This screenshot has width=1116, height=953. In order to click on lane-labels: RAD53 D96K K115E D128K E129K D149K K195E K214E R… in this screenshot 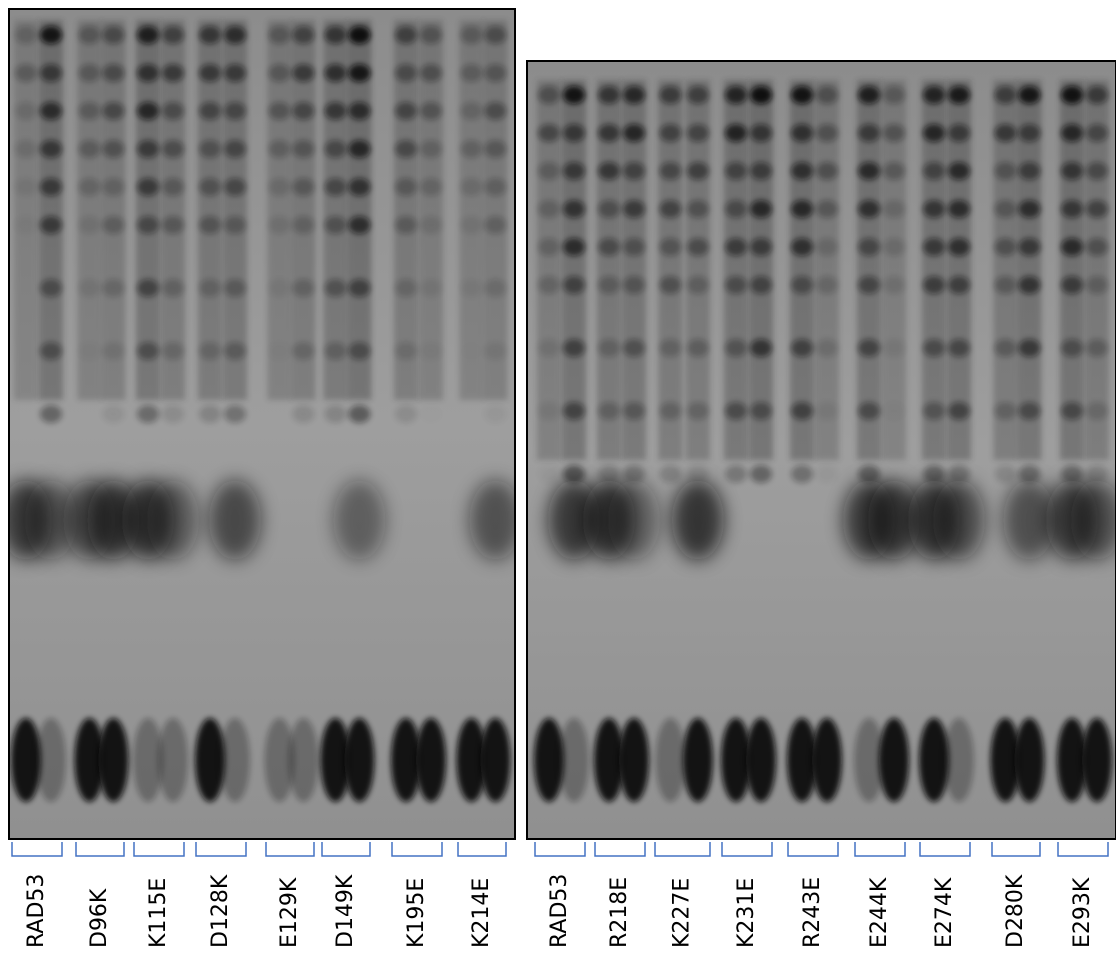, I will do `click(560, 895)`.